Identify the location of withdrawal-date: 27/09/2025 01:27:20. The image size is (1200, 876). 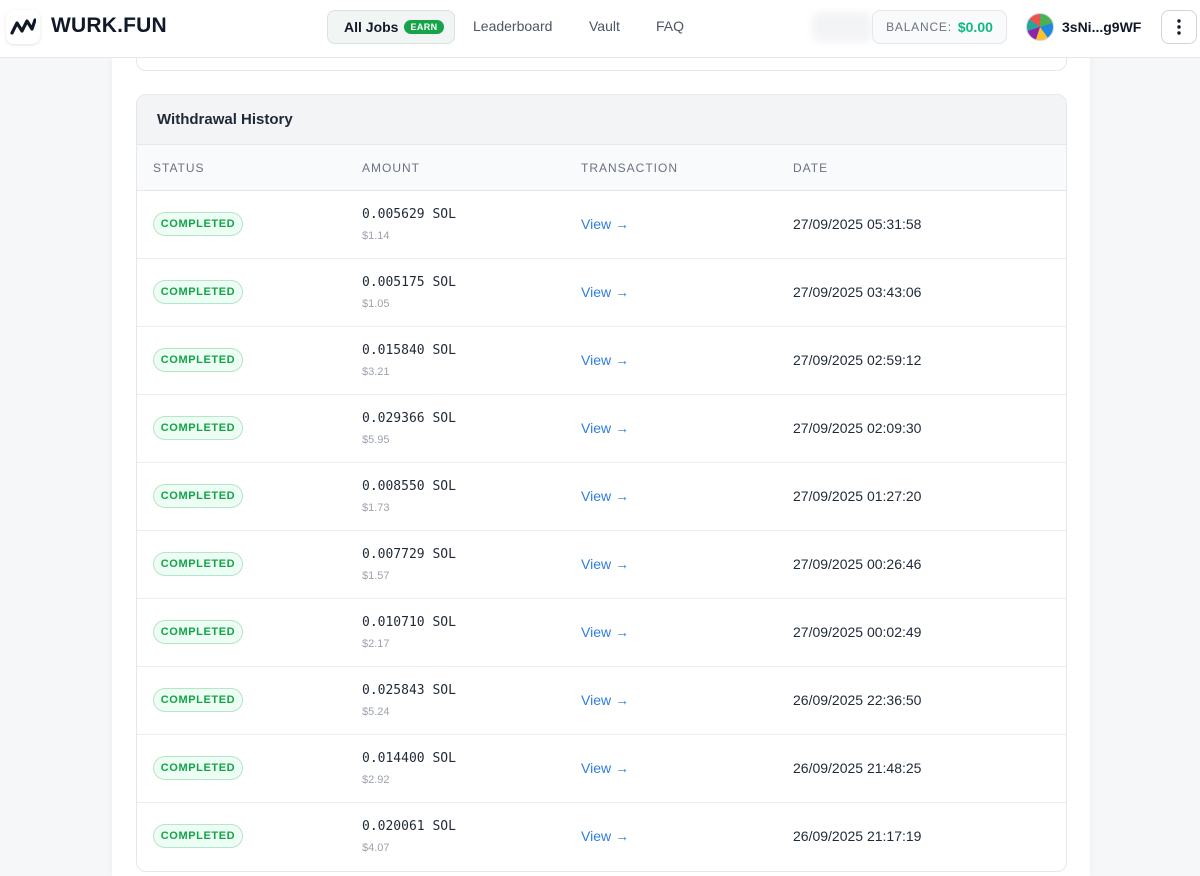
(857, 496).